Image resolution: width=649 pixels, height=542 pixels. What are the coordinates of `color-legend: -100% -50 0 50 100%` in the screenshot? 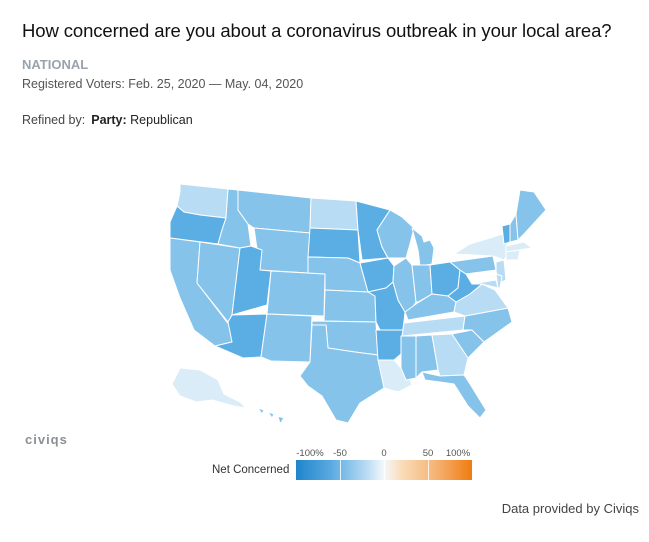 It's located at (384, 465).